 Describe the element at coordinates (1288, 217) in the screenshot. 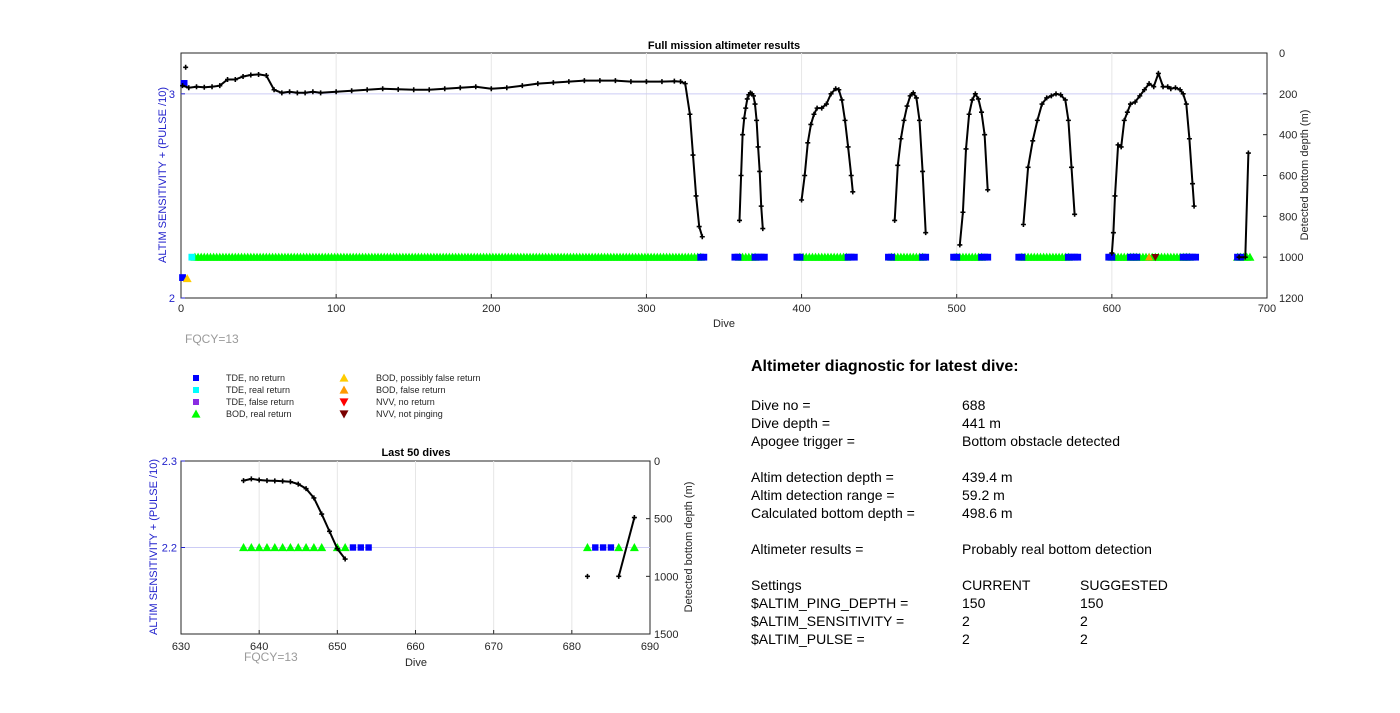

I see `top-right-tick-label: 800` at that location.